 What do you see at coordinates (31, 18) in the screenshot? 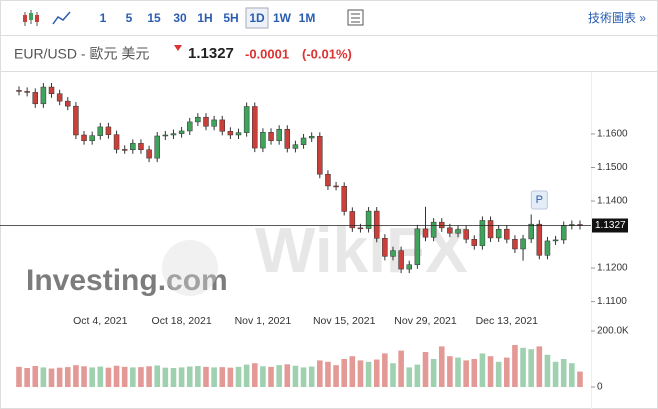
I see `candle-icon` at bounding box center [31, 18].